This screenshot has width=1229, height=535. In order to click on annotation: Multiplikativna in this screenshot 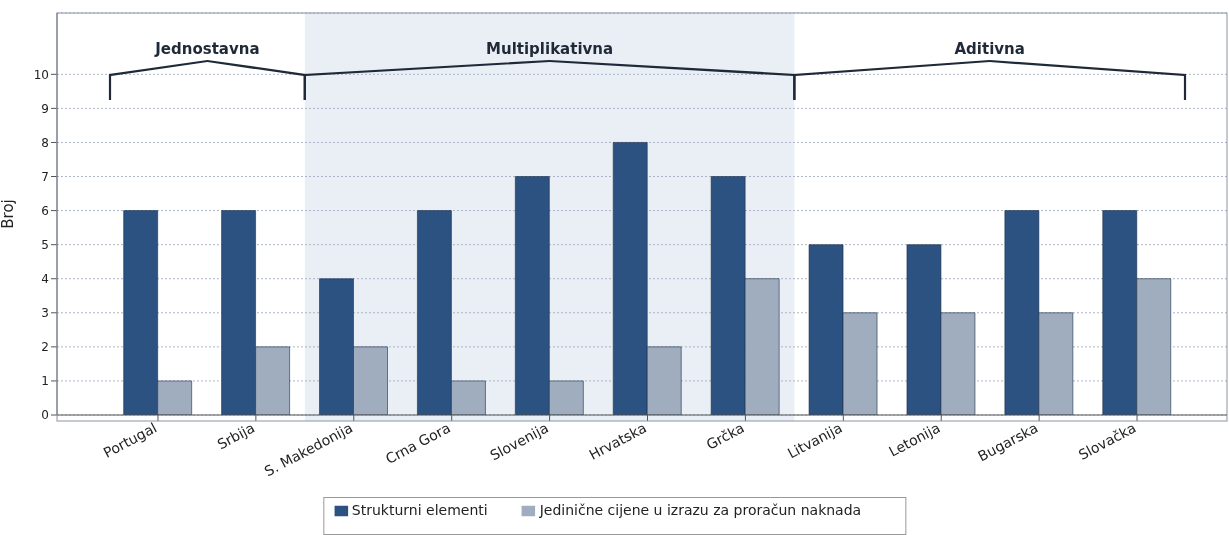, I will do `click(550, 49)`.